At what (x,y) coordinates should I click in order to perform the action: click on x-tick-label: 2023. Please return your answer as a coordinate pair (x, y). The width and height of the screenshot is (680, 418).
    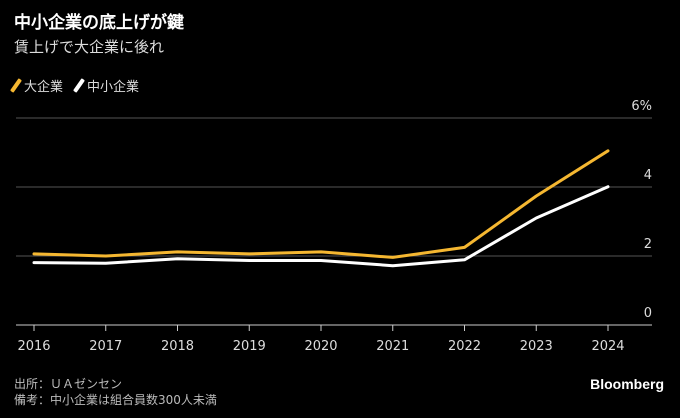
    Looking at the image, I should click on (536, 346).